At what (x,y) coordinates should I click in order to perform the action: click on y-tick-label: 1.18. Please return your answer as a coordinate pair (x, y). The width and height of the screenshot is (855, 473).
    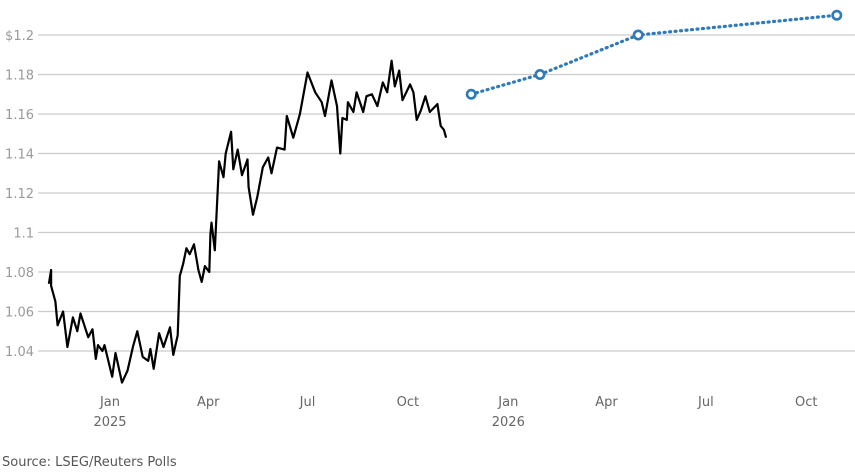
    Looking at the image, I should click on (19, 76).